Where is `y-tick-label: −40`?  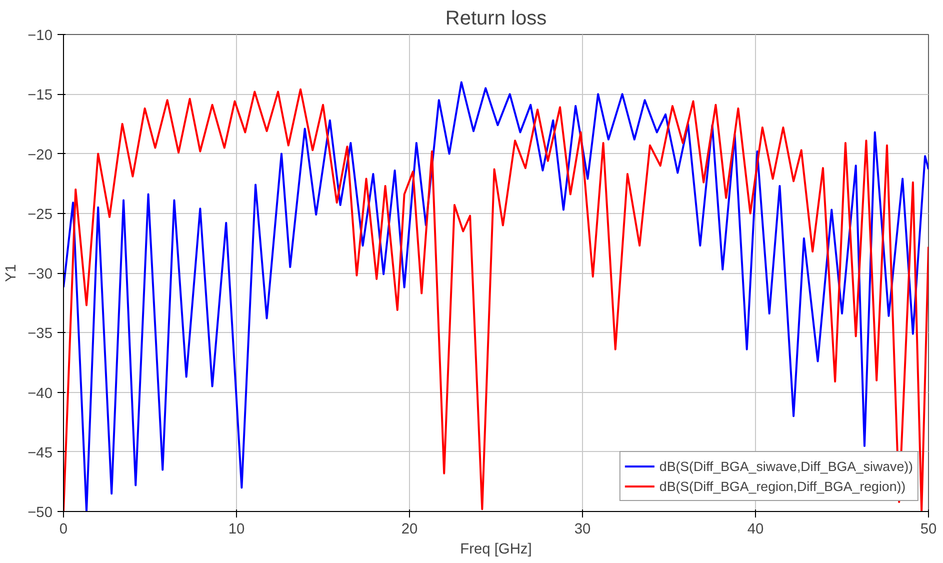 y-tick-label: −40 is located at coordinates (40, 394).